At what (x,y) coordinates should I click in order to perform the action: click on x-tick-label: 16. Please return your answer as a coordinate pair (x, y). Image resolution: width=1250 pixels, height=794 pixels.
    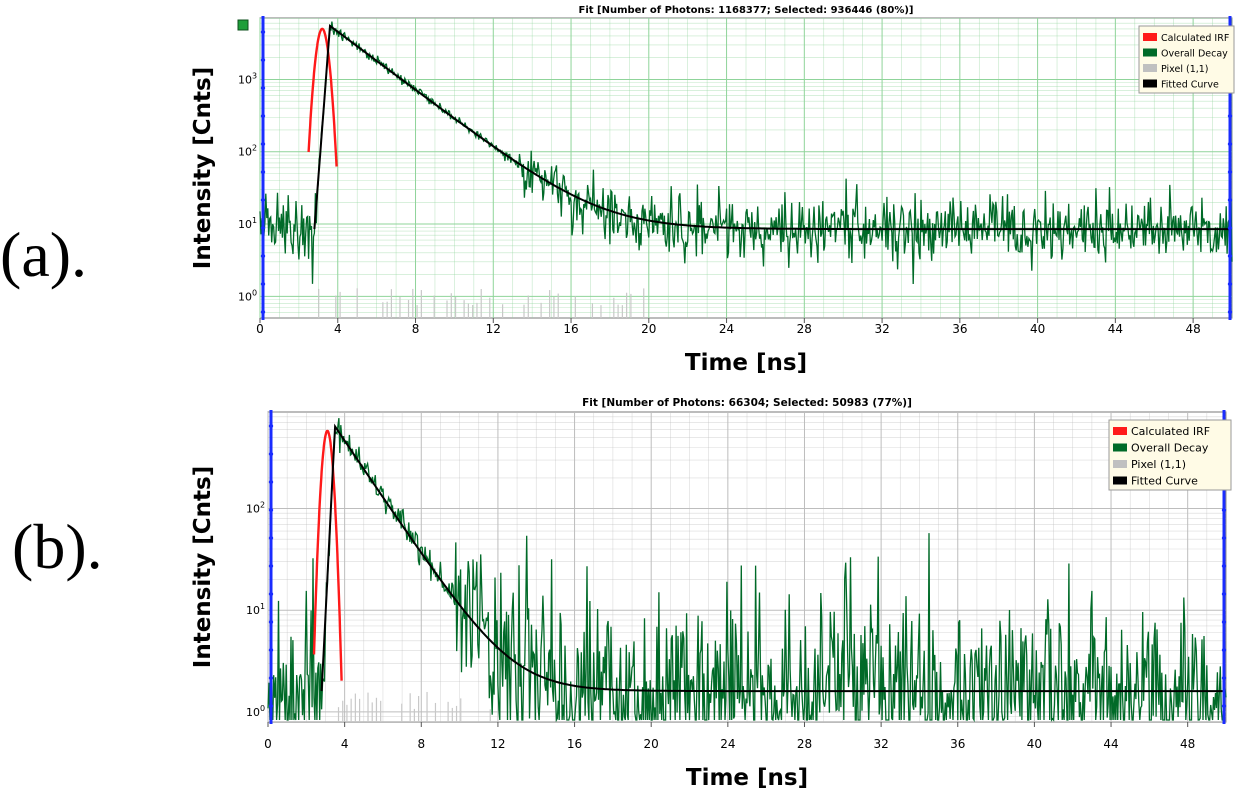
    Looking at the image, I should click on (574, 744).